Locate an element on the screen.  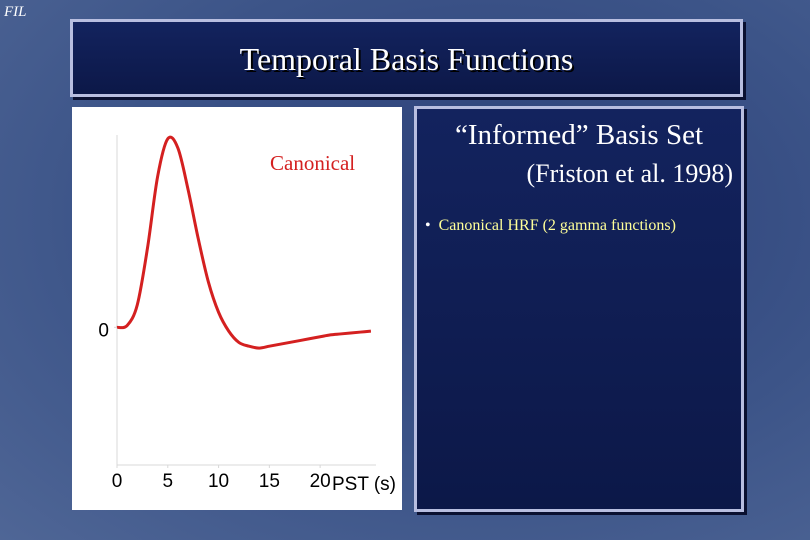
x-tick-label: 5 is located at coordinates (167, 481).